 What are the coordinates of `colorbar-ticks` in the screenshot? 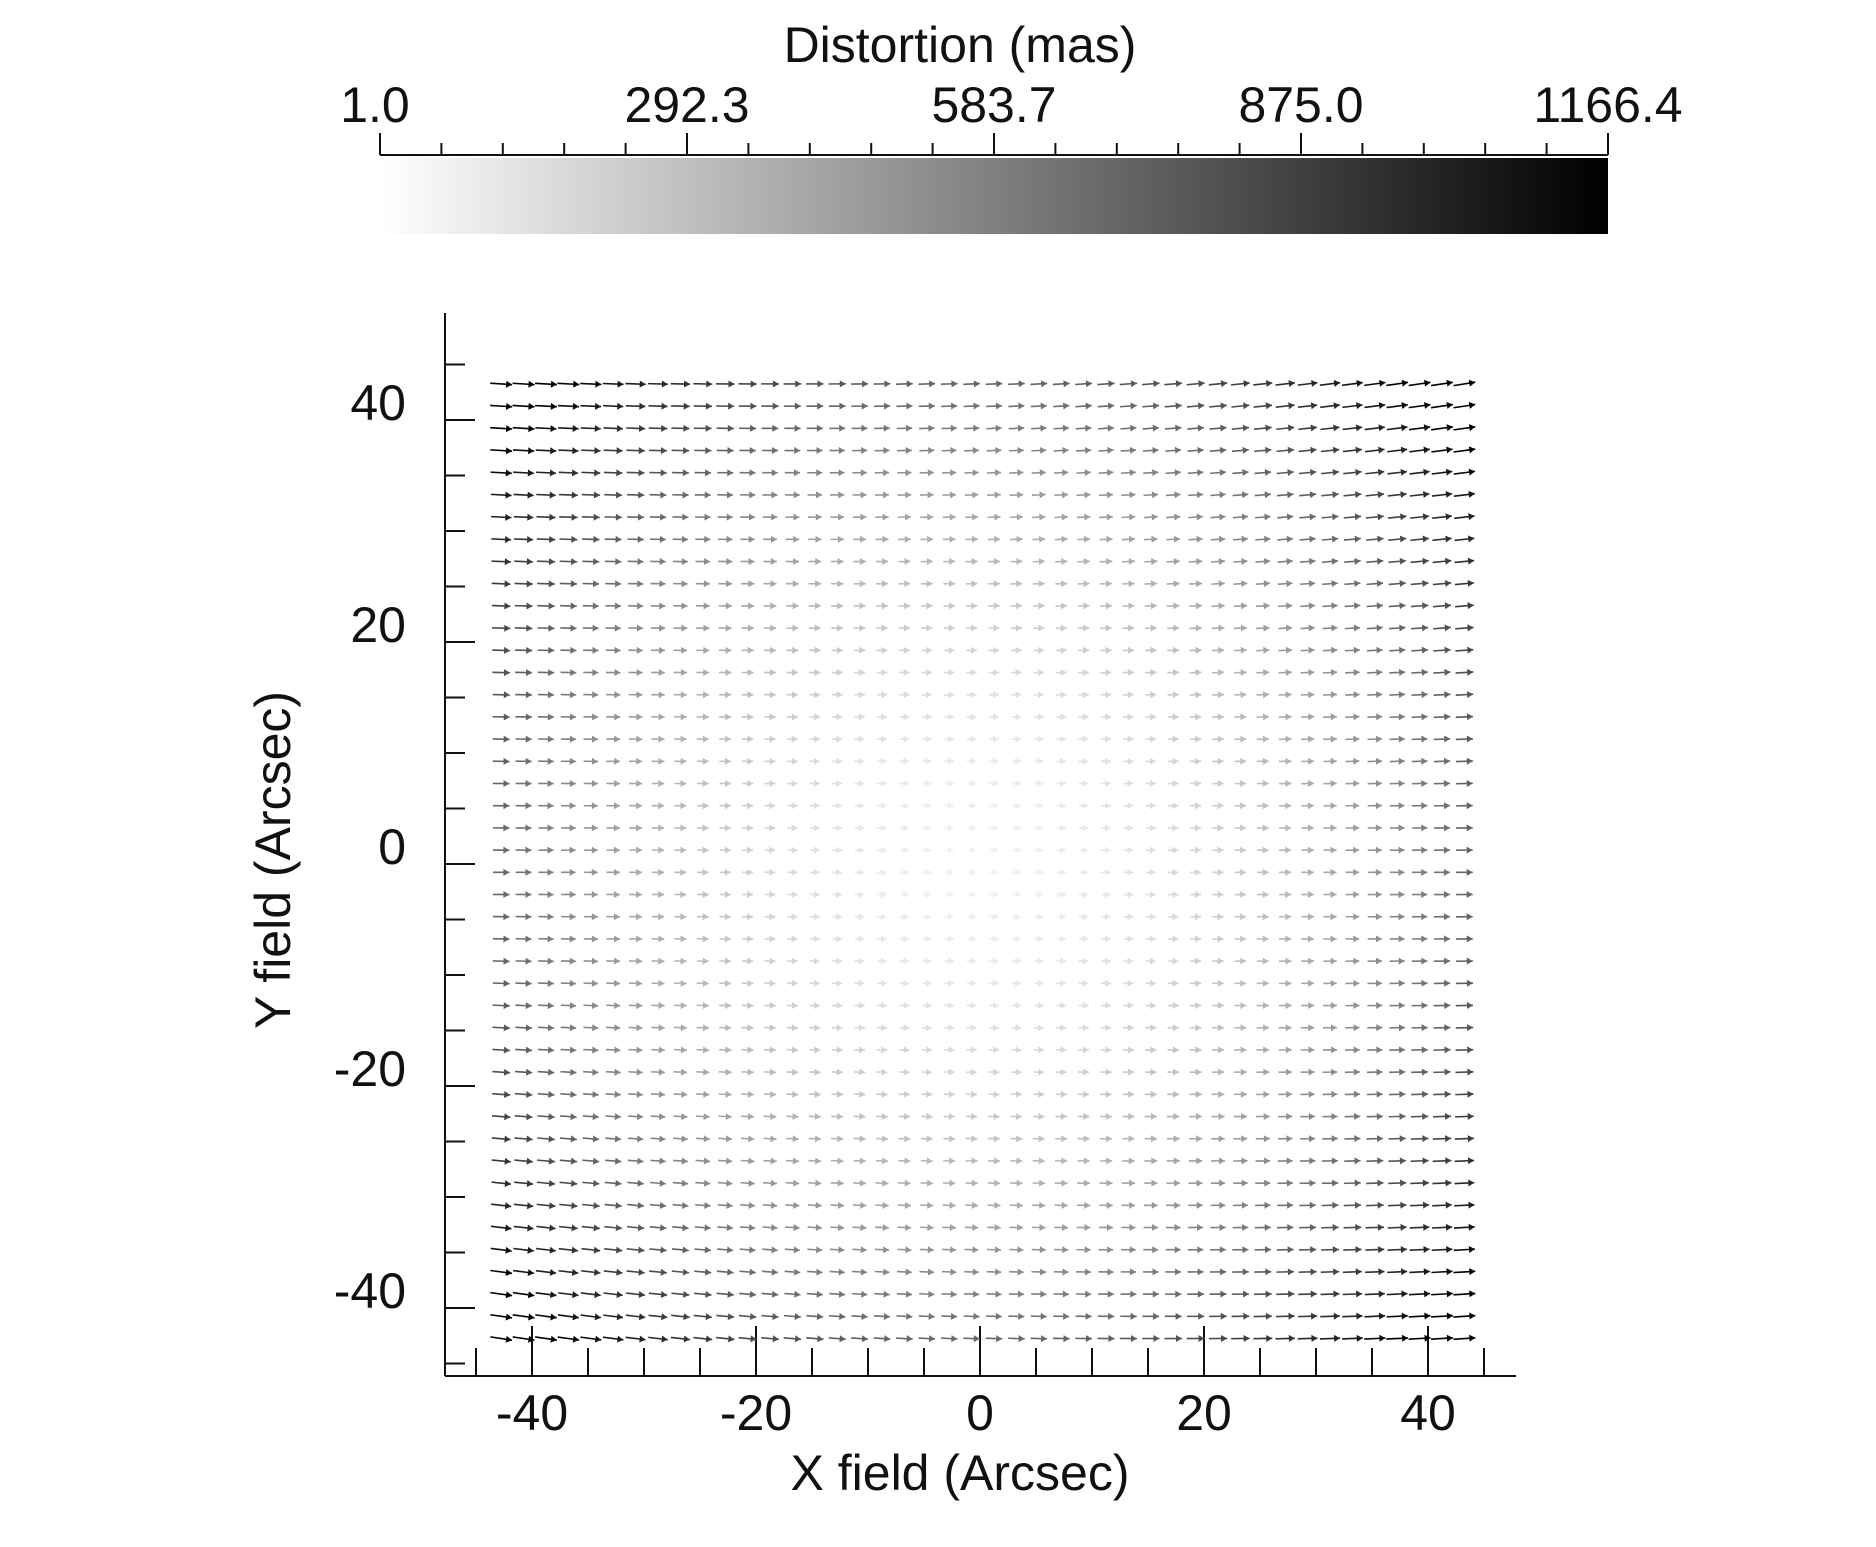 It's located at (994, 144).